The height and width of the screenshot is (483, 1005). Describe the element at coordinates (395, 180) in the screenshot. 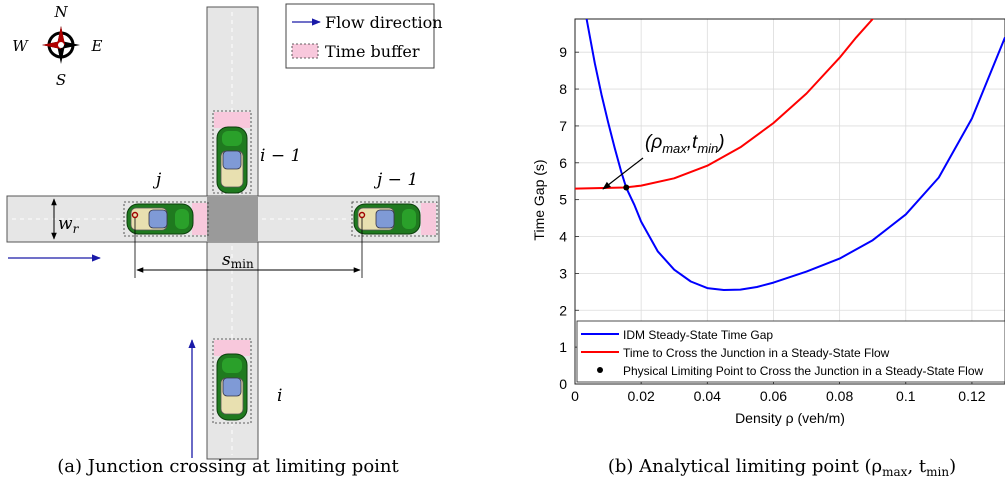

I see `label-j-minus-1: j − 1` at that location.